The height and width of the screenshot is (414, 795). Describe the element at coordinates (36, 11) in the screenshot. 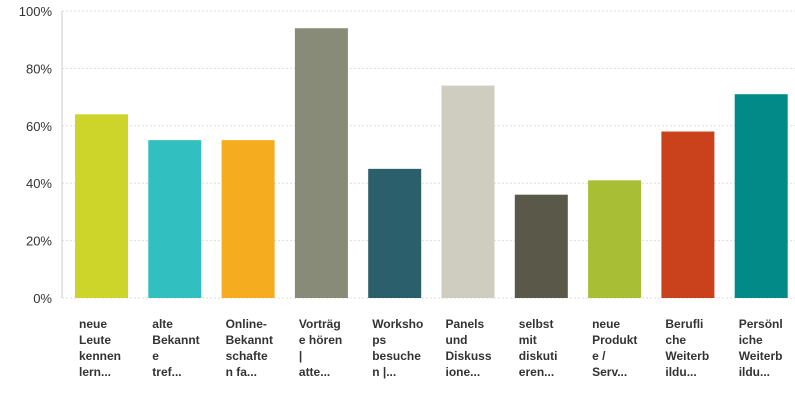

I see `y-tick-label: 100%` at that location.